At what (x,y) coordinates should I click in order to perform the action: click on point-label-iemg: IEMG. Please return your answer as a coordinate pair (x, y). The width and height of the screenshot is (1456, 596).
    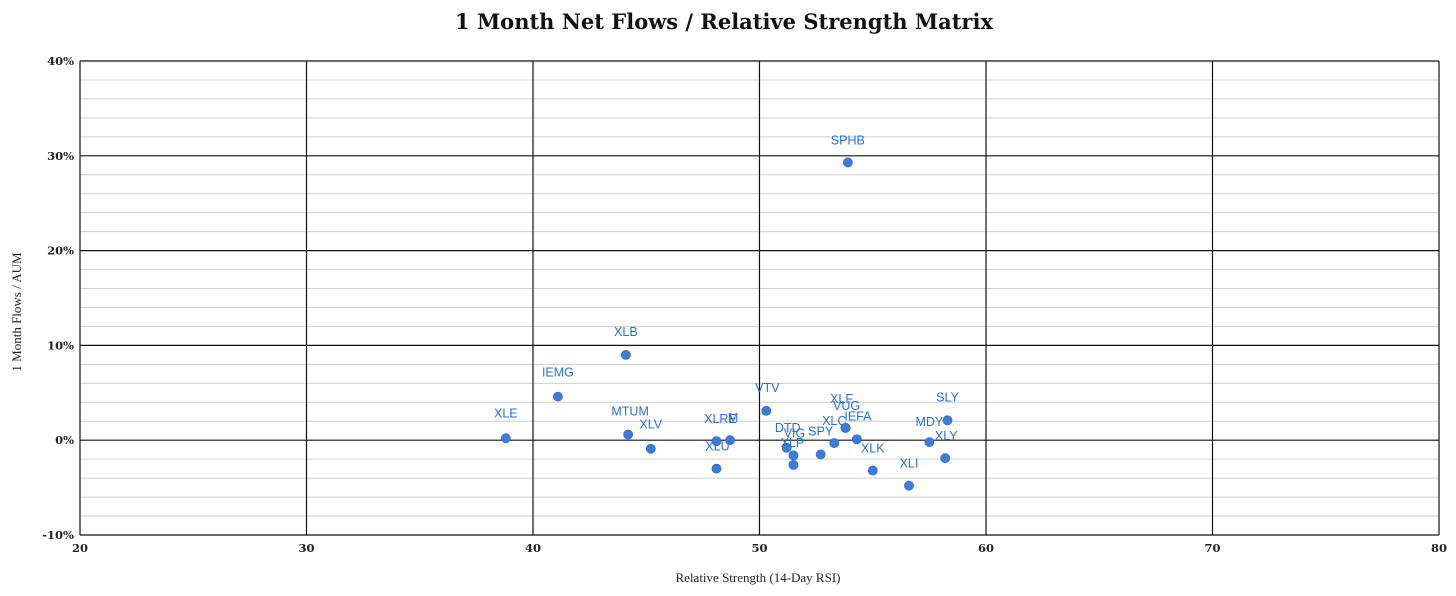
    Looking at the image, I should click on (558, 373).